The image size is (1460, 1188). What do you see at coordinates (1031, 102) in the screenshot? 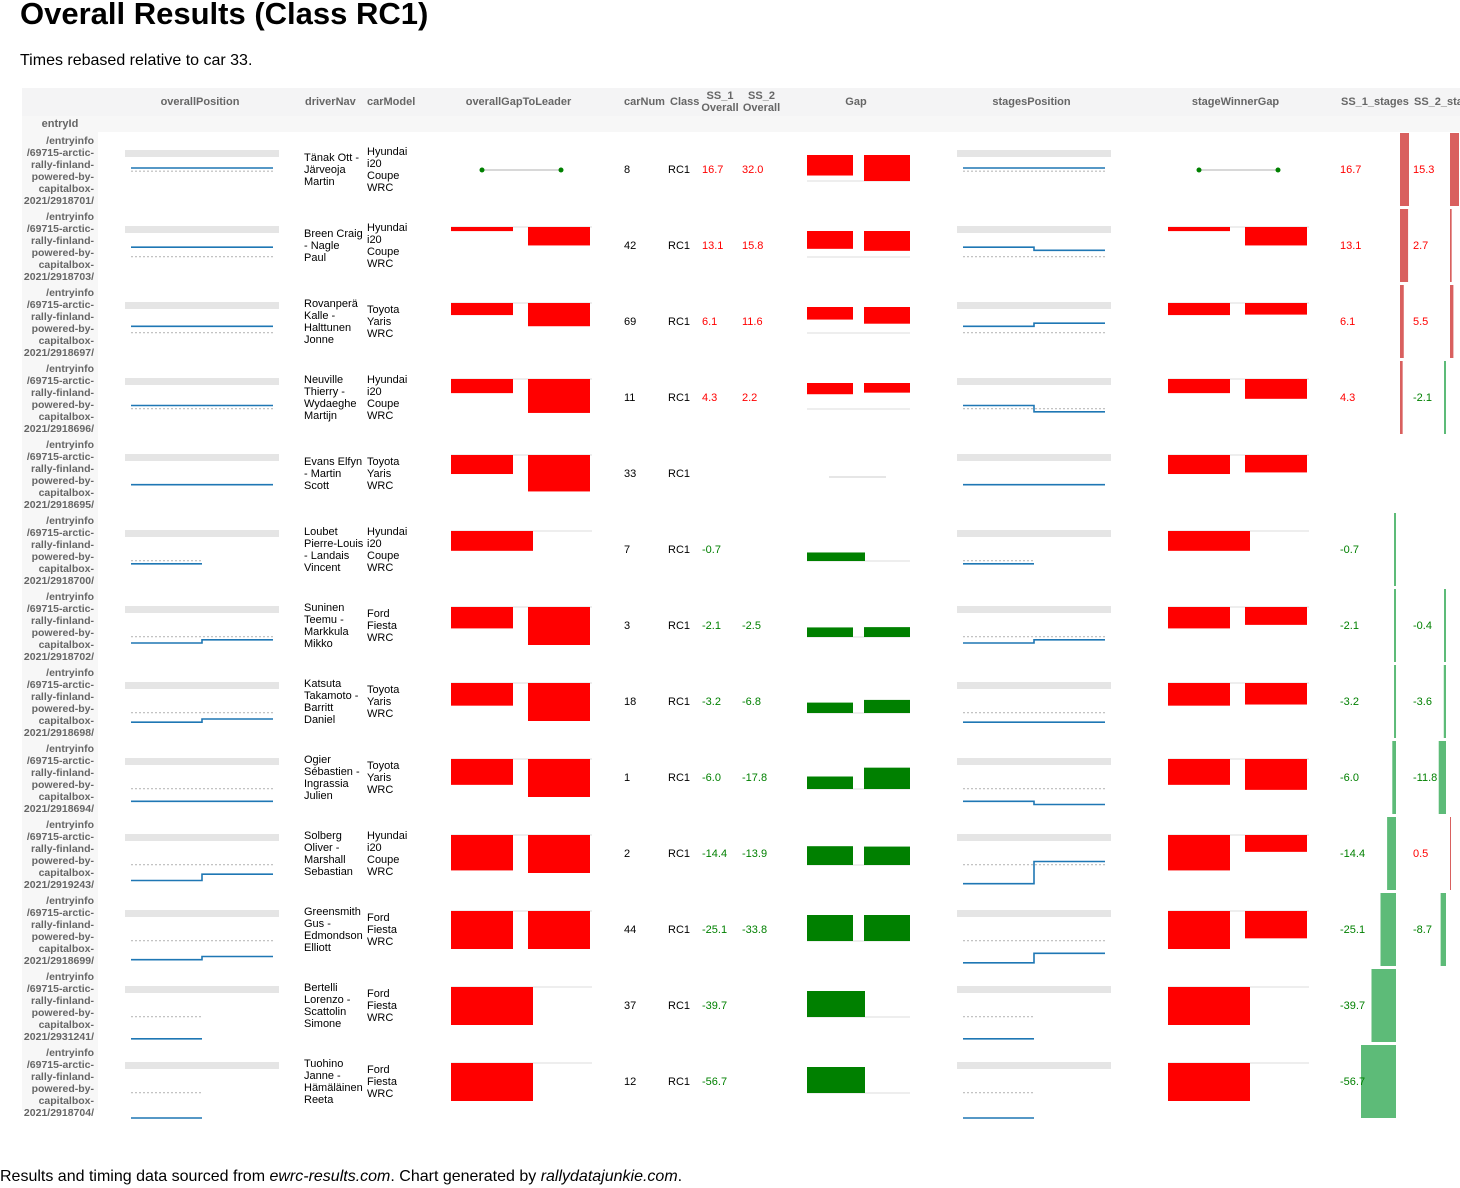
I see `column-header: stagesPosition` at bounding box center [1031, 102].